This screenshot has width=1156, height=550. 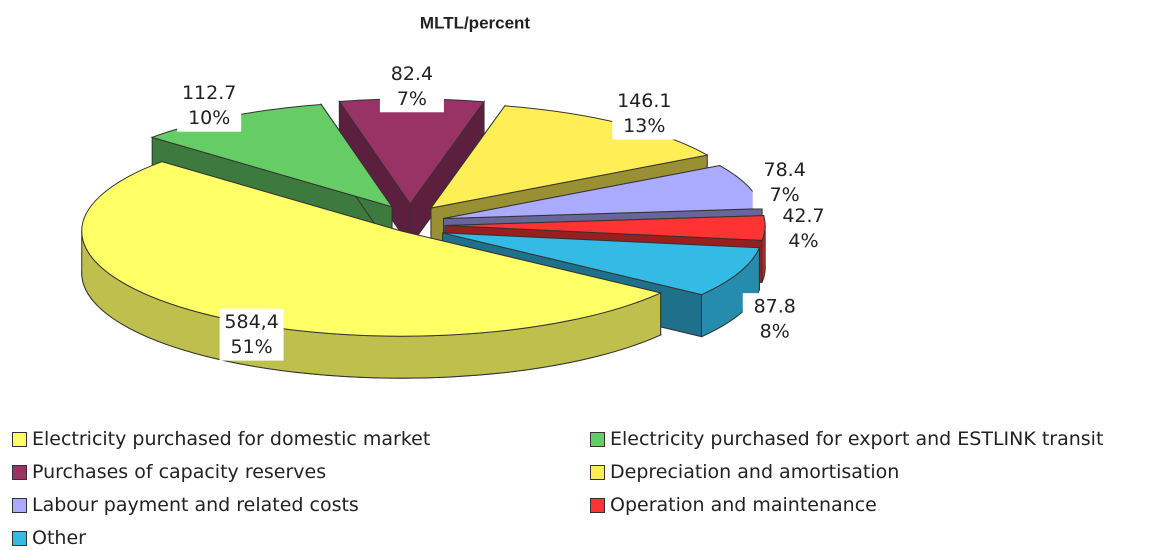 What do you see at coordinates (59, 538) in the screenshot?
I see `legend-label: Other` at bounding box center [59, 538].